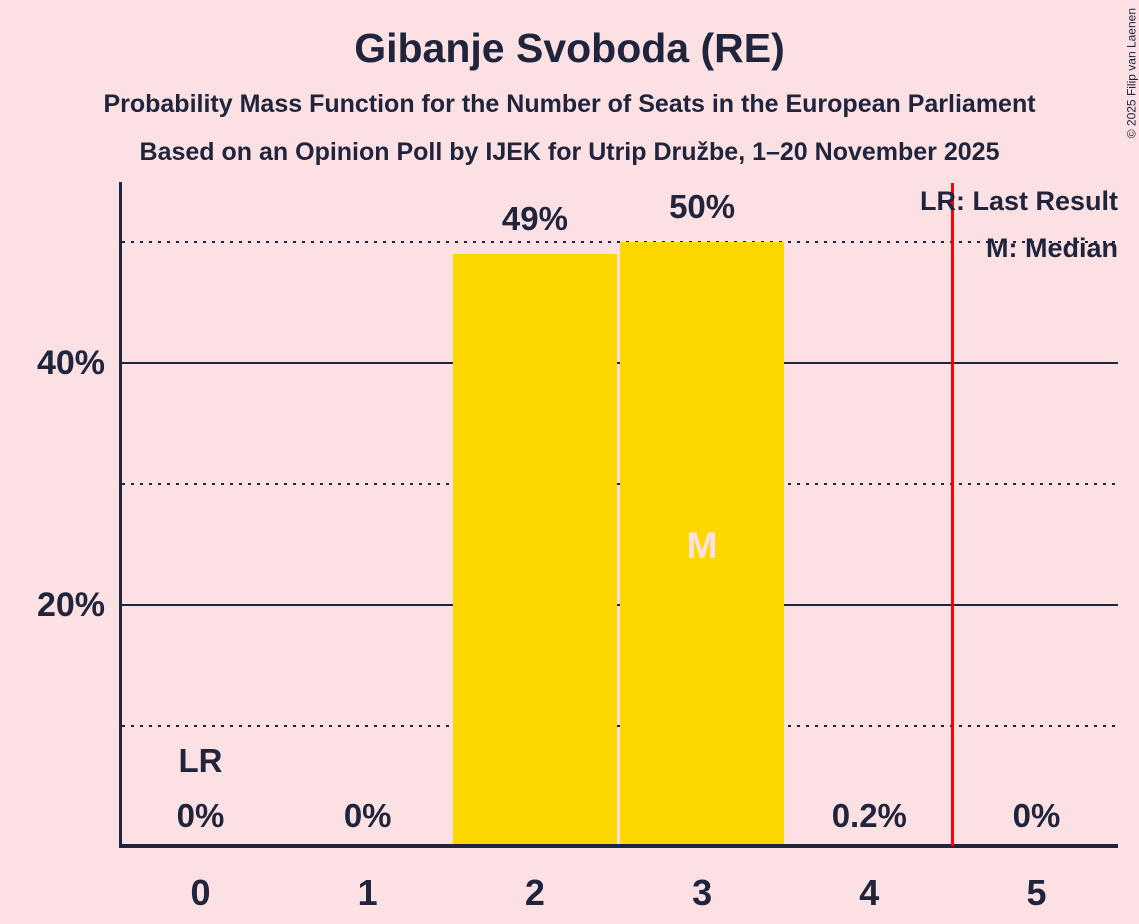 The width and height of the screenshot is (1139, 924). What do you see at coordinates (1036, 892) in the screenshot?
I see `x-tick-label-5: 5` at bounding box center [1036, 892].